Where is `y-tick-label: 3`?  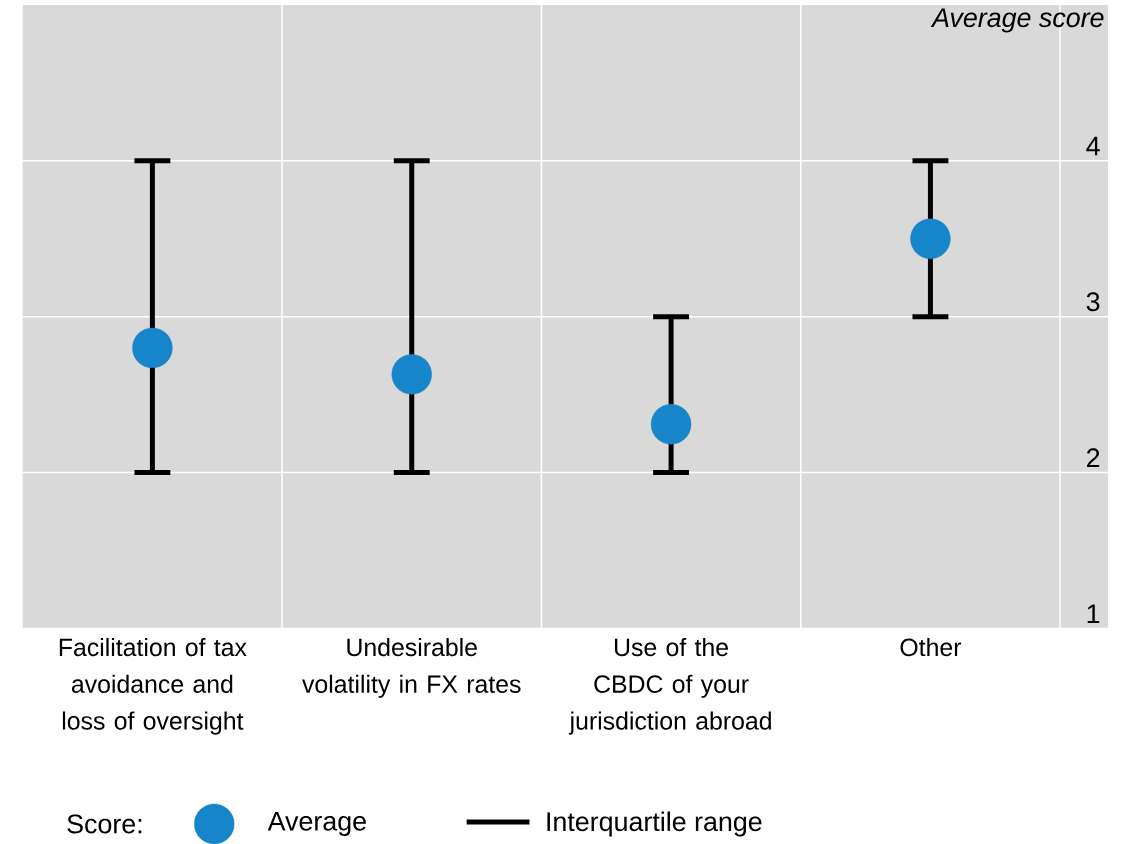 y-tick-label: 3 is located at coordinates (1093, 302).